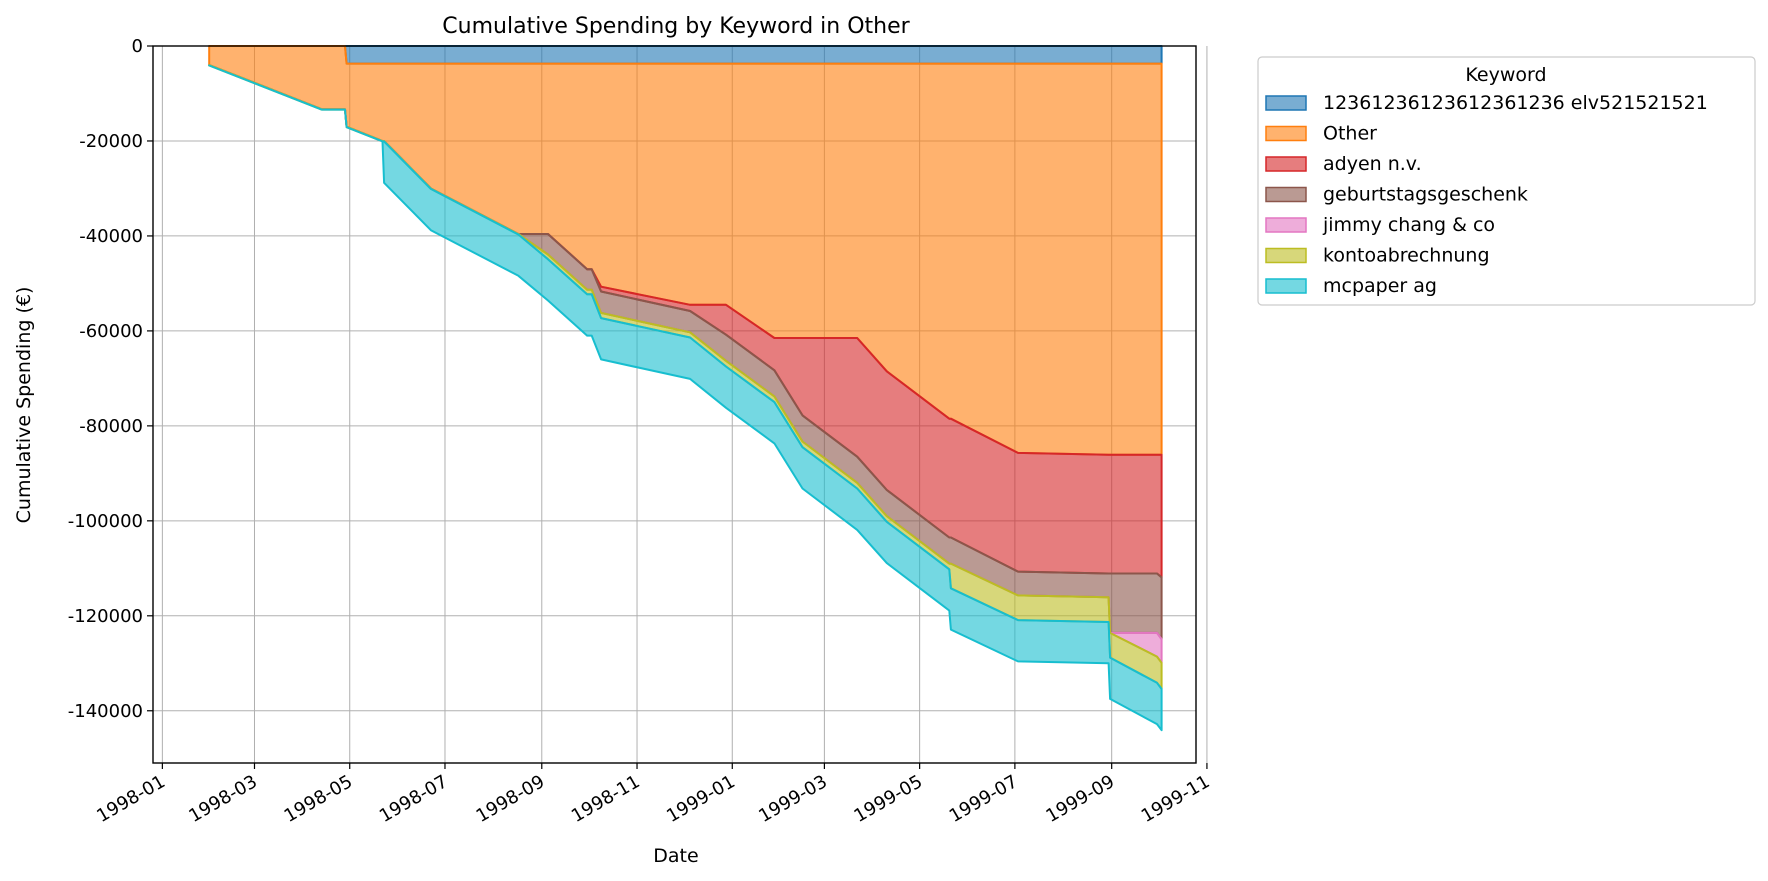 The height and width of the screenshot is (881, 1768). I want to click on y-tick-label: -100000, so click(105, 521).